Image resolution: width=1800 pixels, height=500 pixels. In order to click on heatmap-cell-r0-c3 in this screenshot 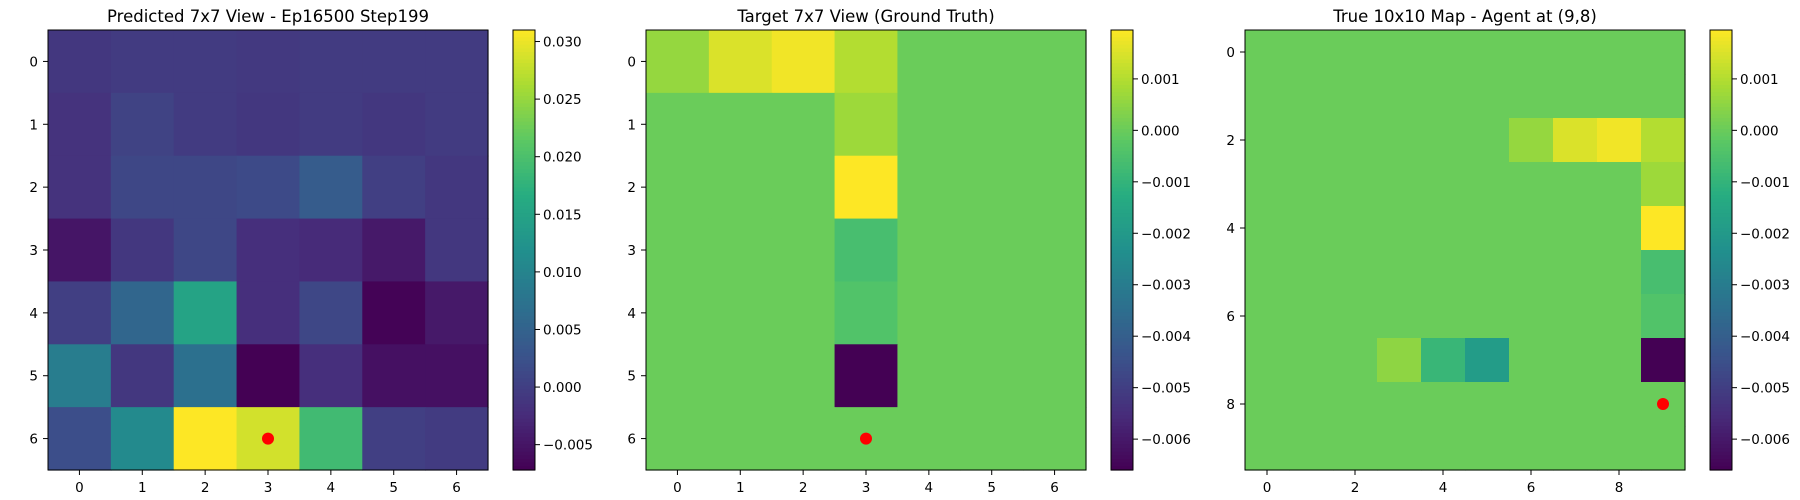, I will do `click(1399, 52)`.